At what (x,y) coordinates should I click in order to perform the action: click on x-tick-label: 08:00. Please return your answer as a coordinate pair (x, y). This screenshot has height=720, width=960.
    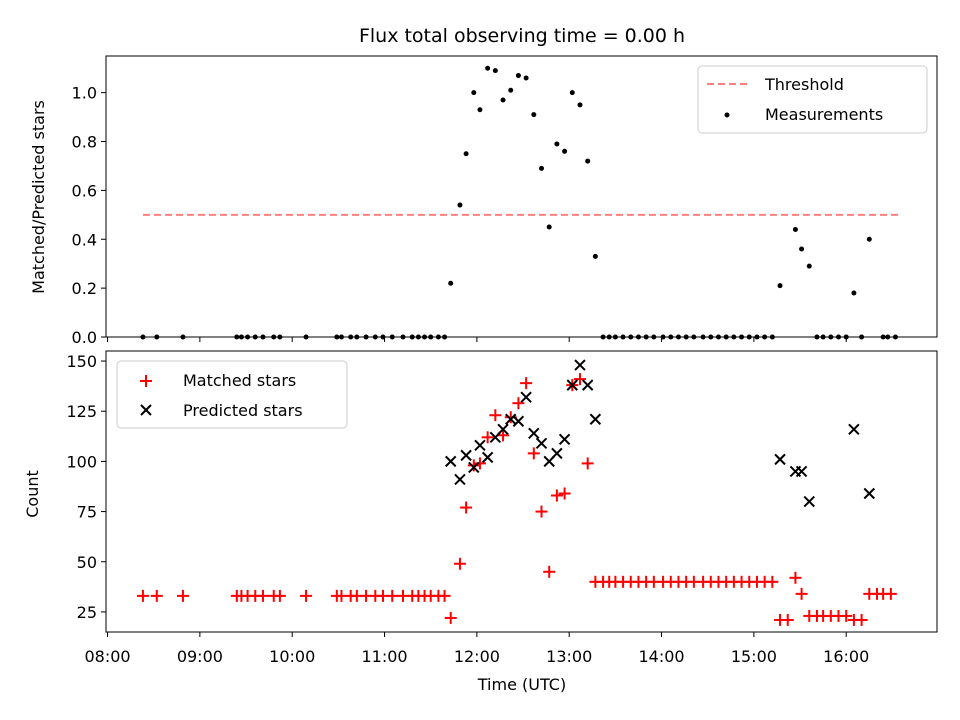
    Looking at the image, I should click on (107, 656).